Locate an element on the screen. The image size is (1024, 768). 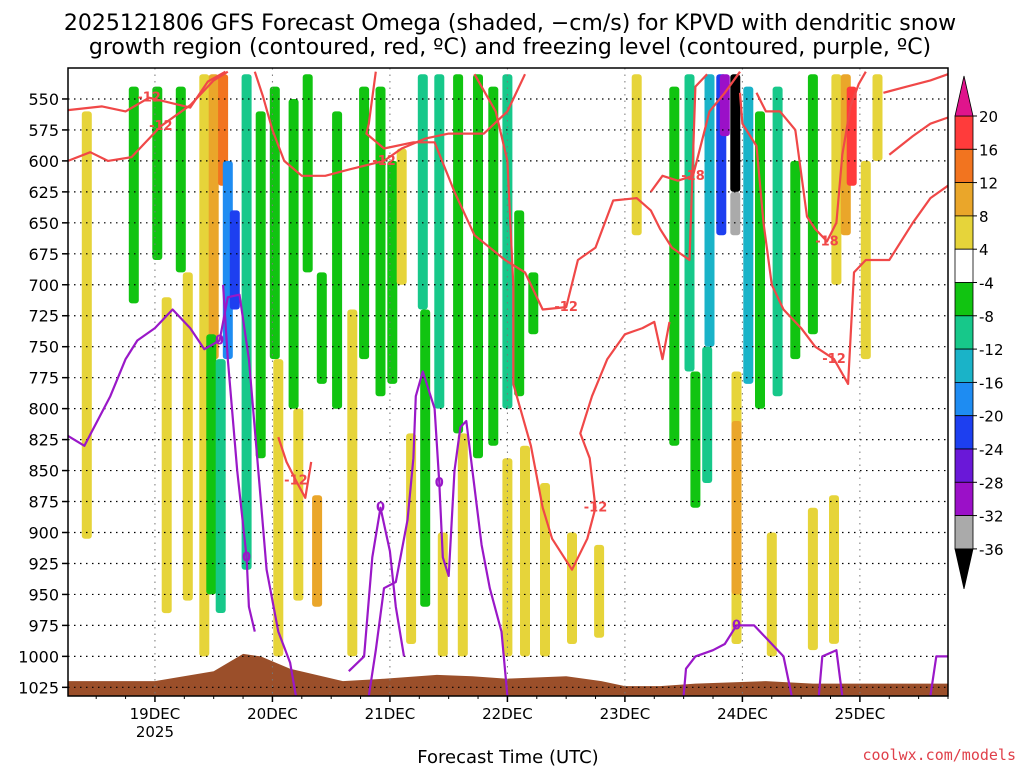
y-tick-label-725: 725 is located at coordinates (43, 316).